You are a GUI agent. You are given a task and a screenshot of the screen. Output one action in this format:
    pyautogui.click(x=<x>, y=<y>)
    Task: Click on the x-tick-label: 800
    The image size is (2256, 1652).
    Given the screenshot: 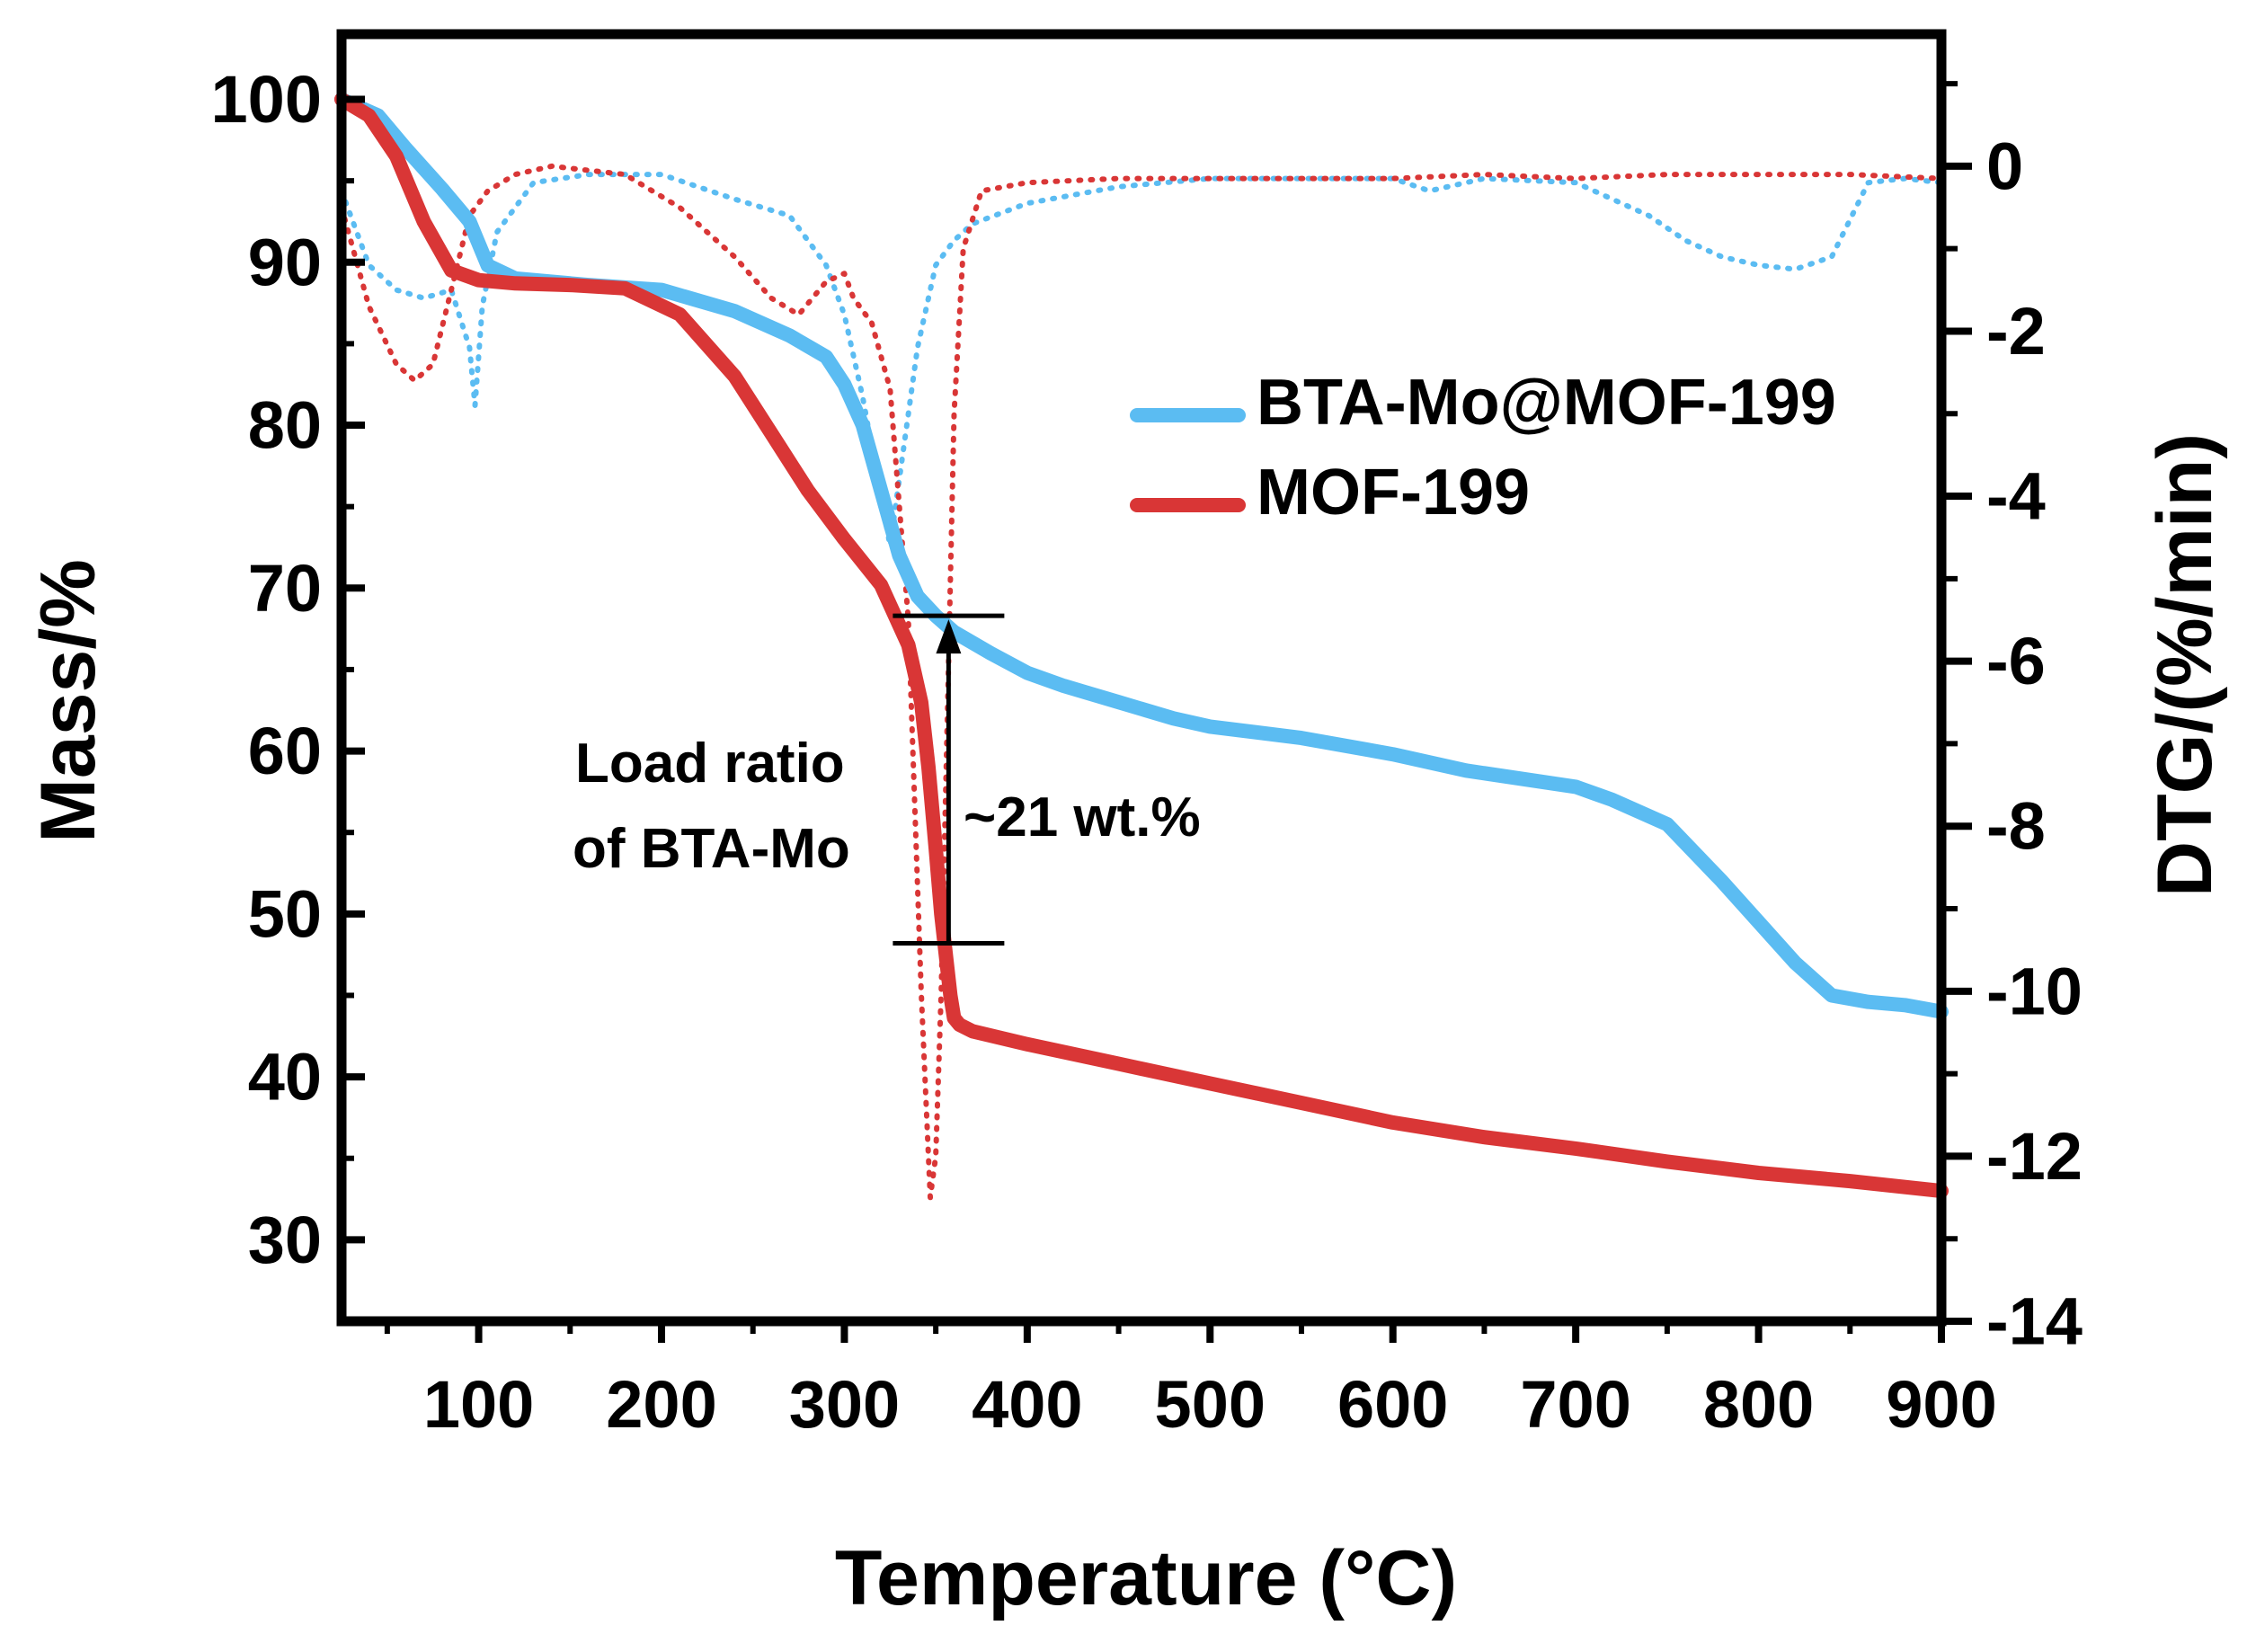 What is the action you would take?
    pyautogui.click(x=1758, y=1404)
    